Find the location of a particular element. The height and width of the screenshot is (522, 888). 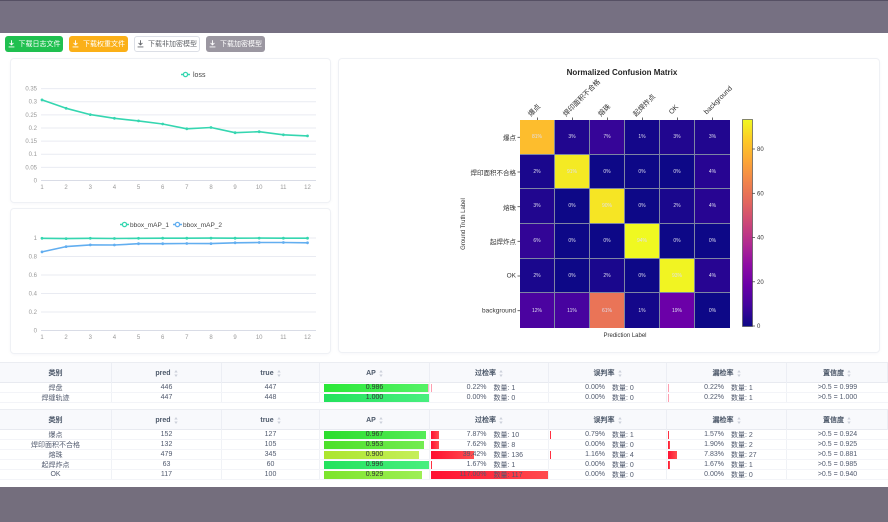

svg-text: loss is located at coordinates (199, 75).